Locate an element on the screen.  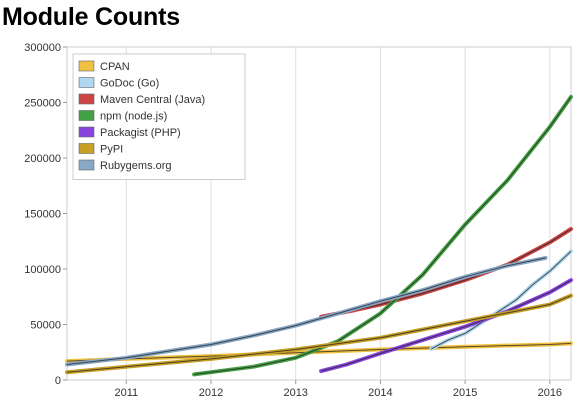
legend-label: PyPI is located at coordinates (111, 150).